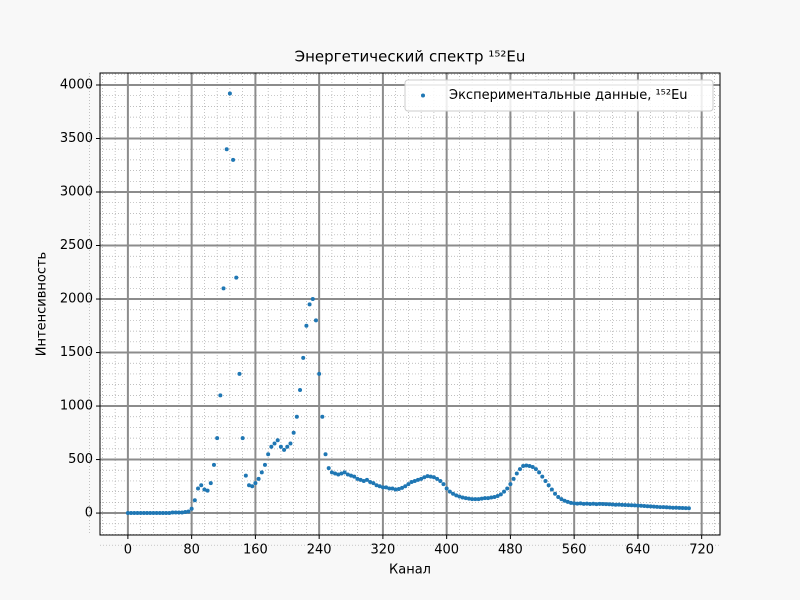  I want to click on y-tick-label: 1500, so click(76, 352).